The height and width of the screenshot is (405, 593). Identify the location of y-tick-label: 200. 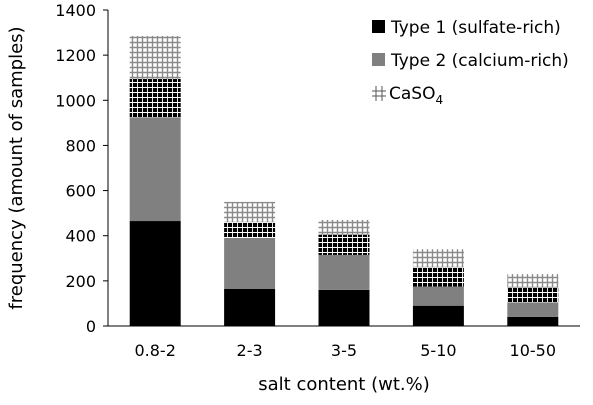
(80, 281).